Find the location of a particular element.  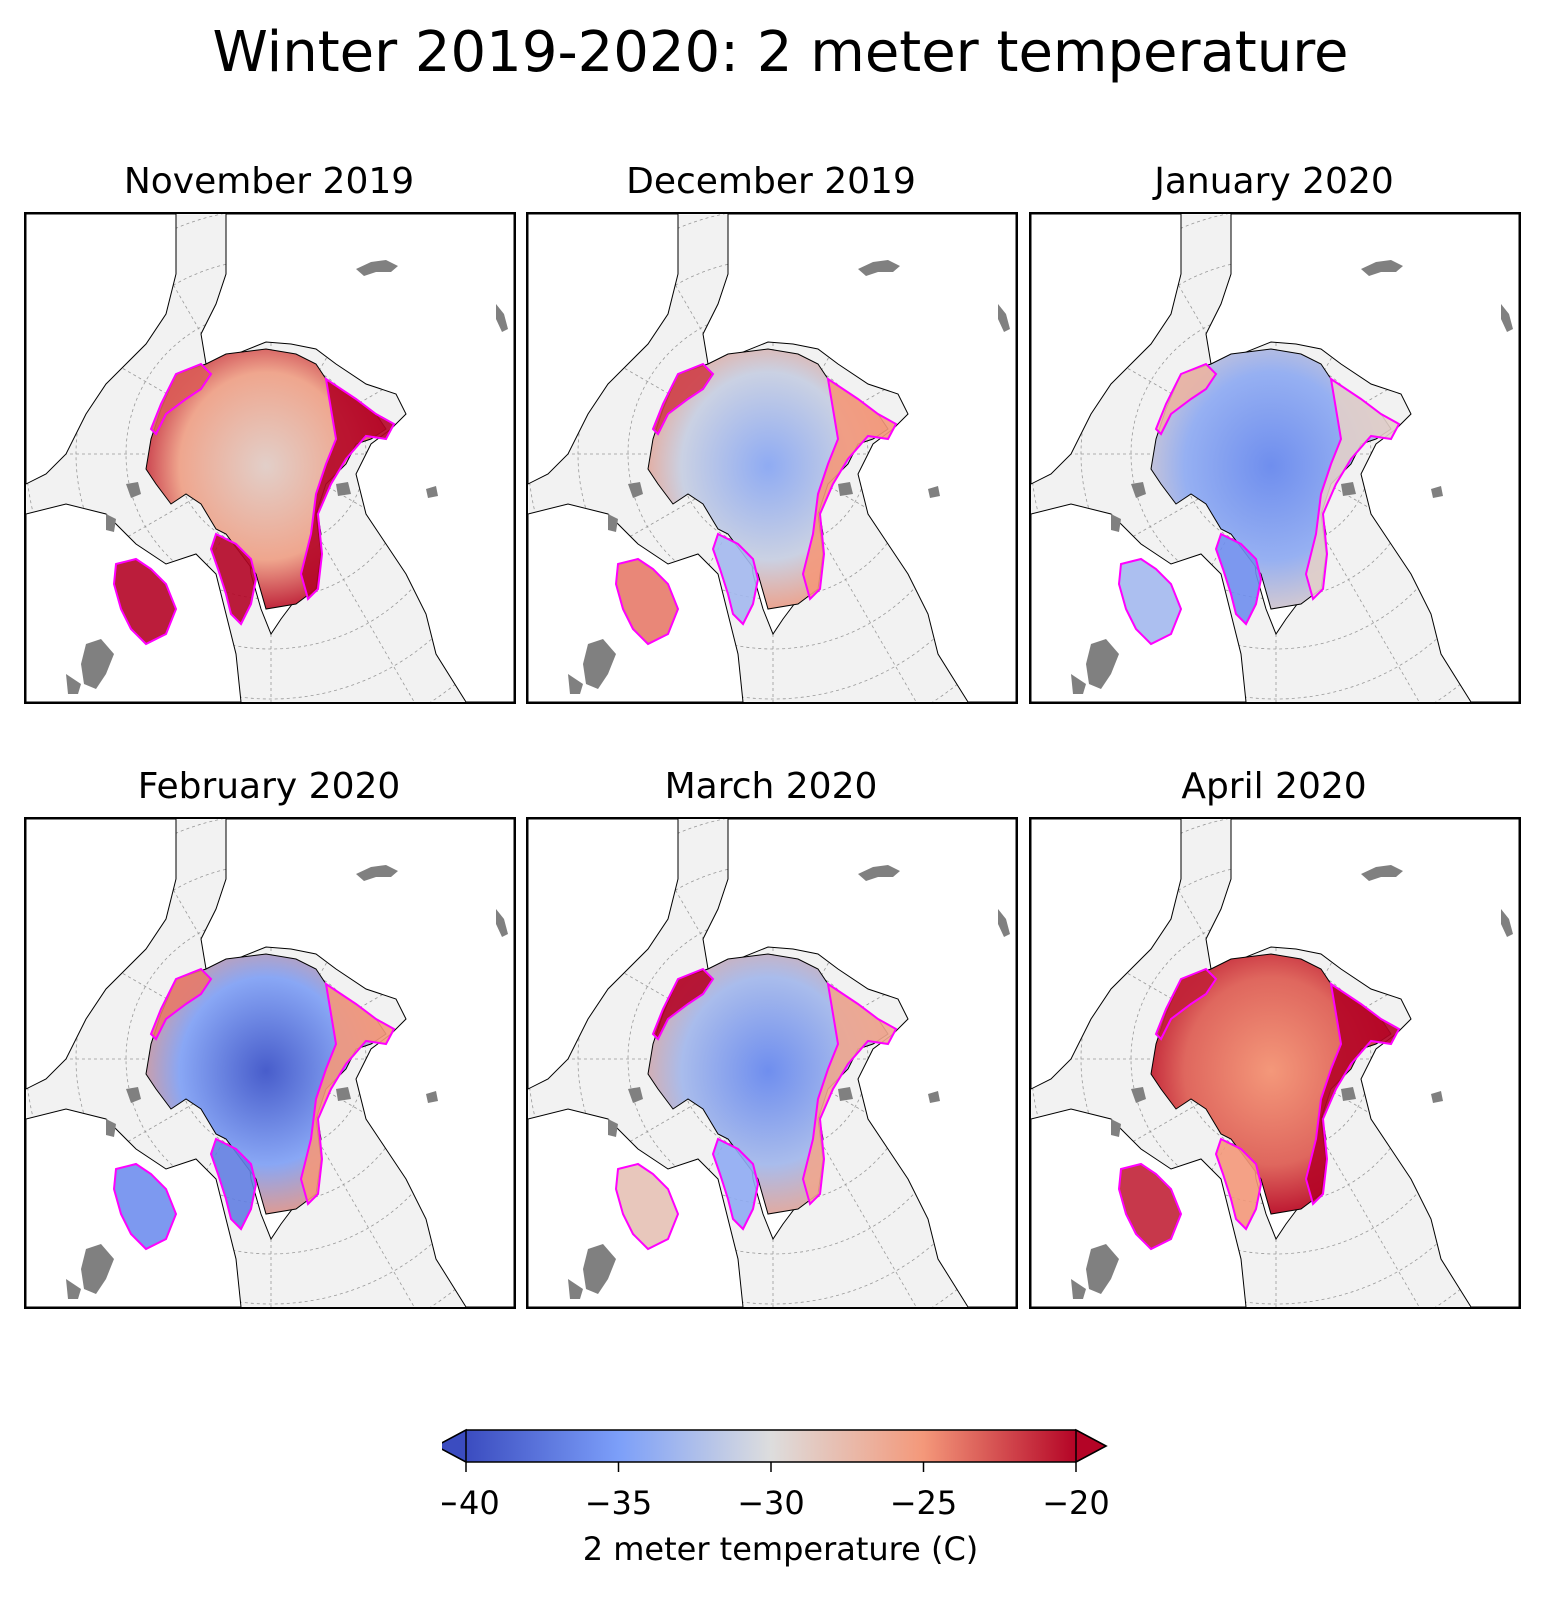

colorbar-gradient is located at coordinates (771, 1446).